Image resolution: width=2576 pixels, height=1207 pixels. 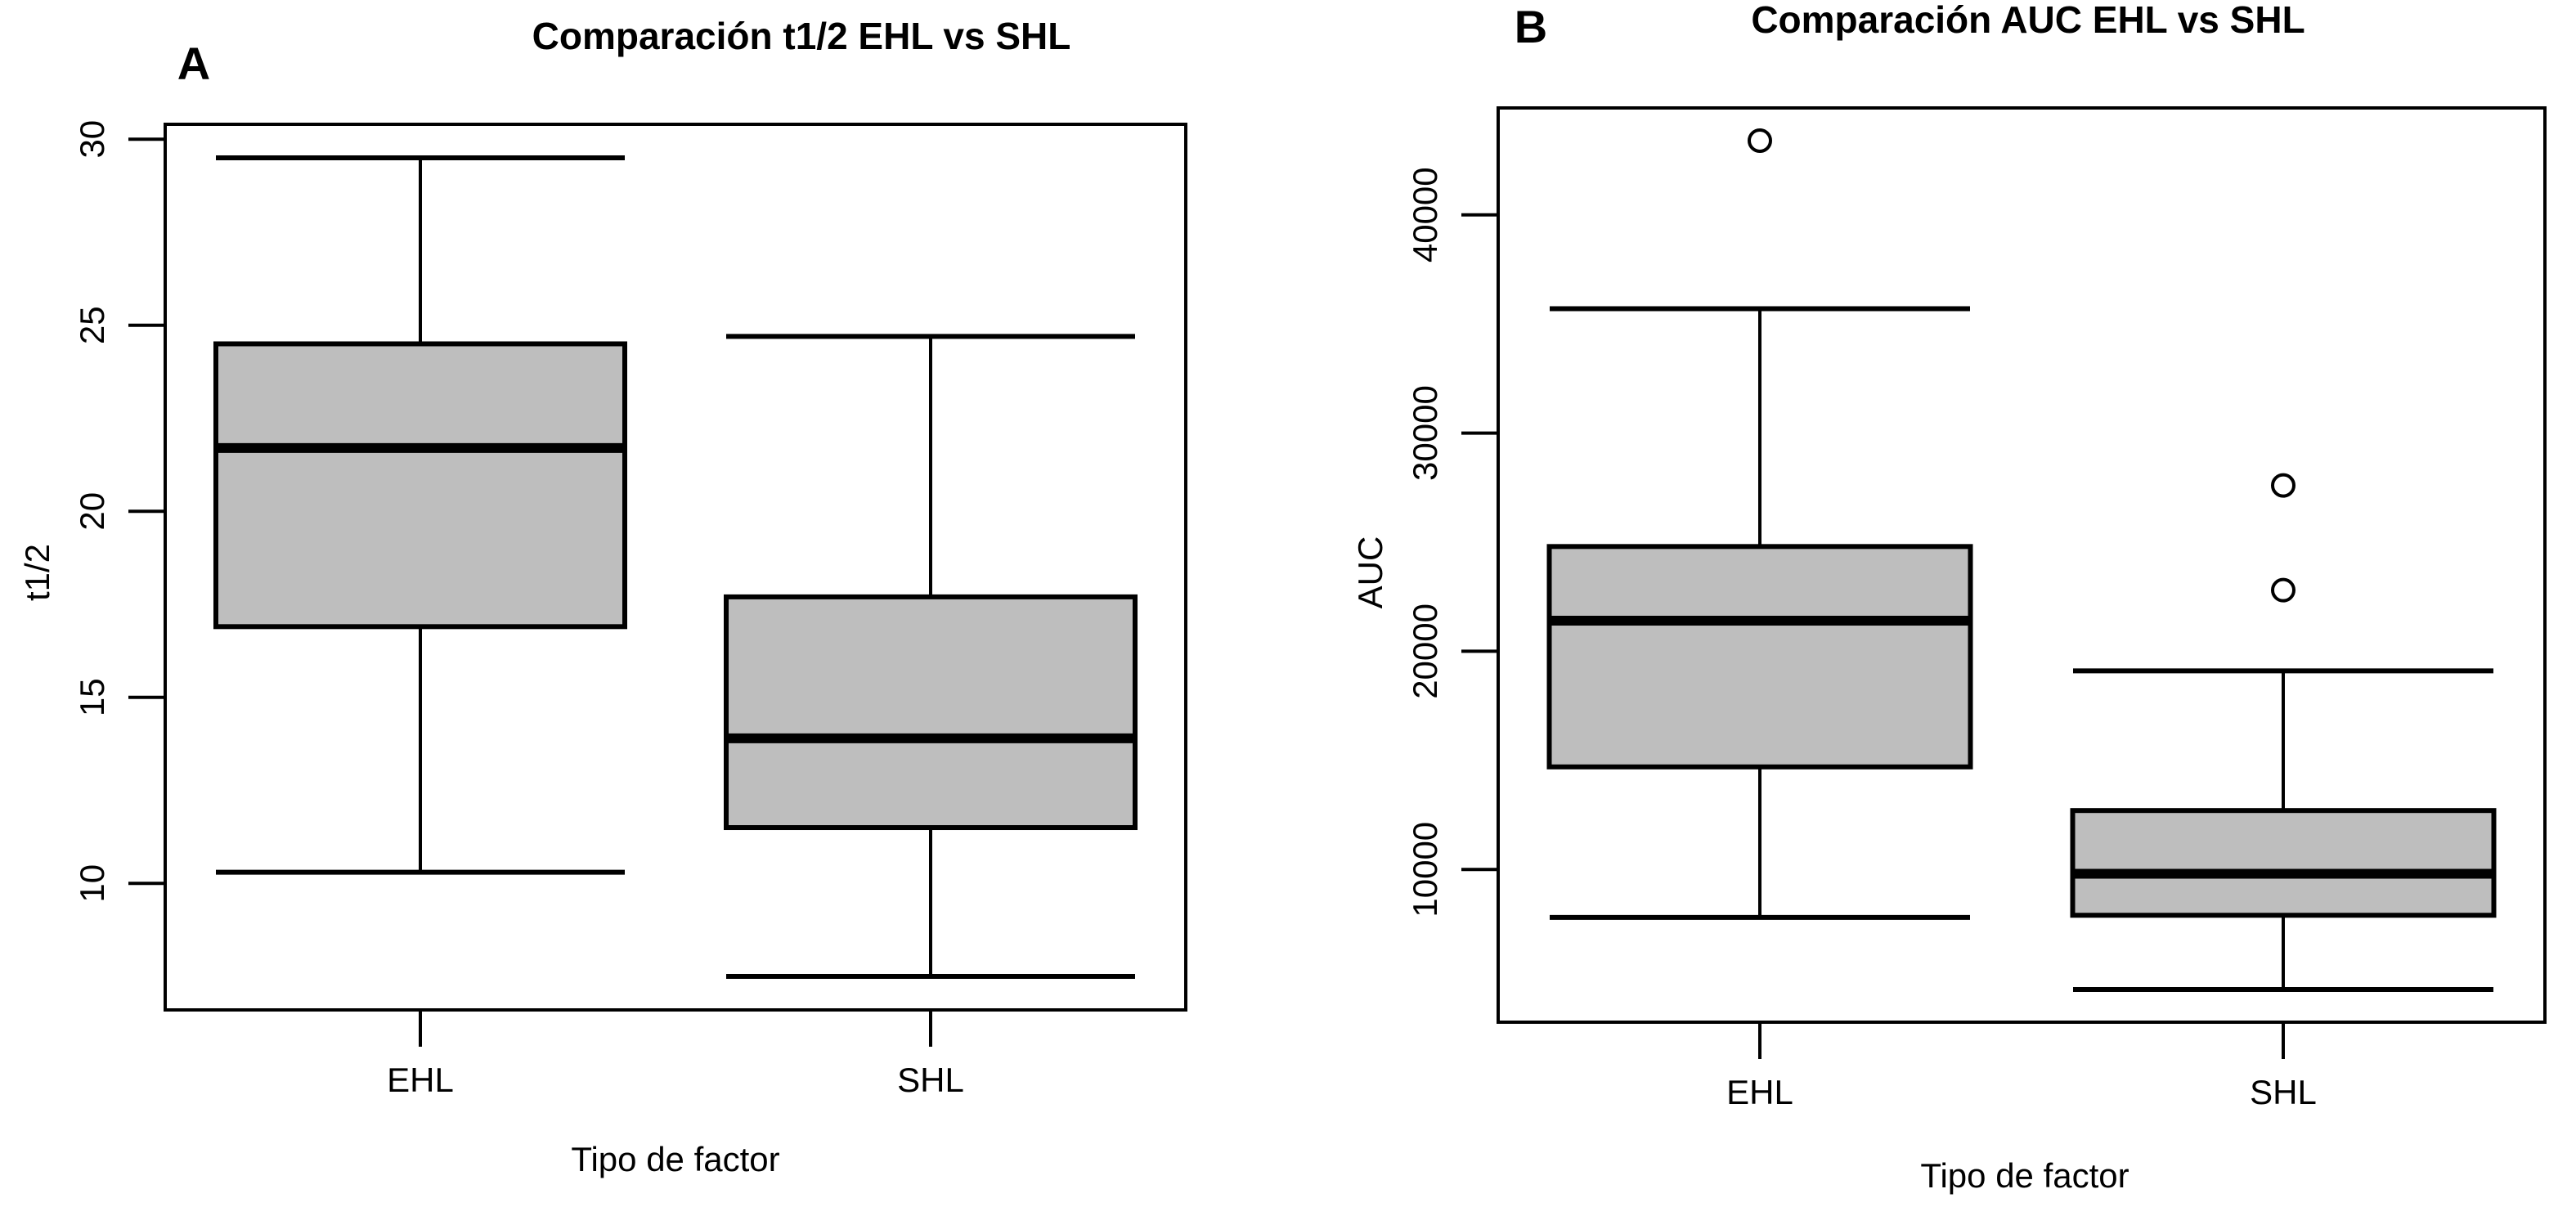 I want to click on y-tick-label: 20, so click(x=92, y=512).